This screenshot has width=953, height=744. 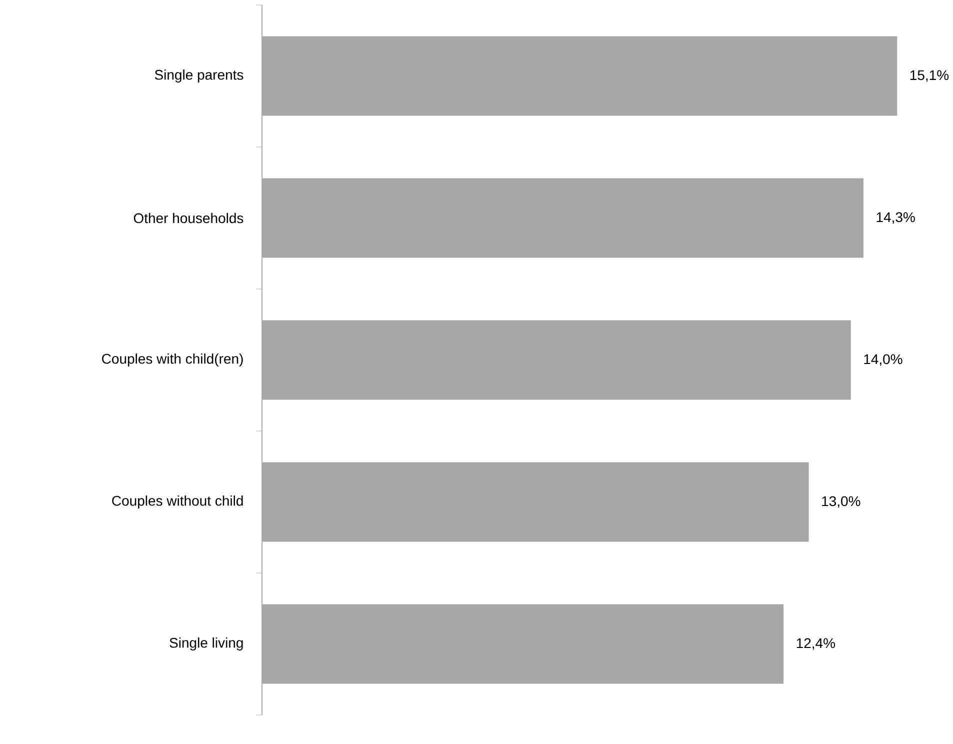 I want to click on data-label: 12,4%, so click(x=815, y=644).